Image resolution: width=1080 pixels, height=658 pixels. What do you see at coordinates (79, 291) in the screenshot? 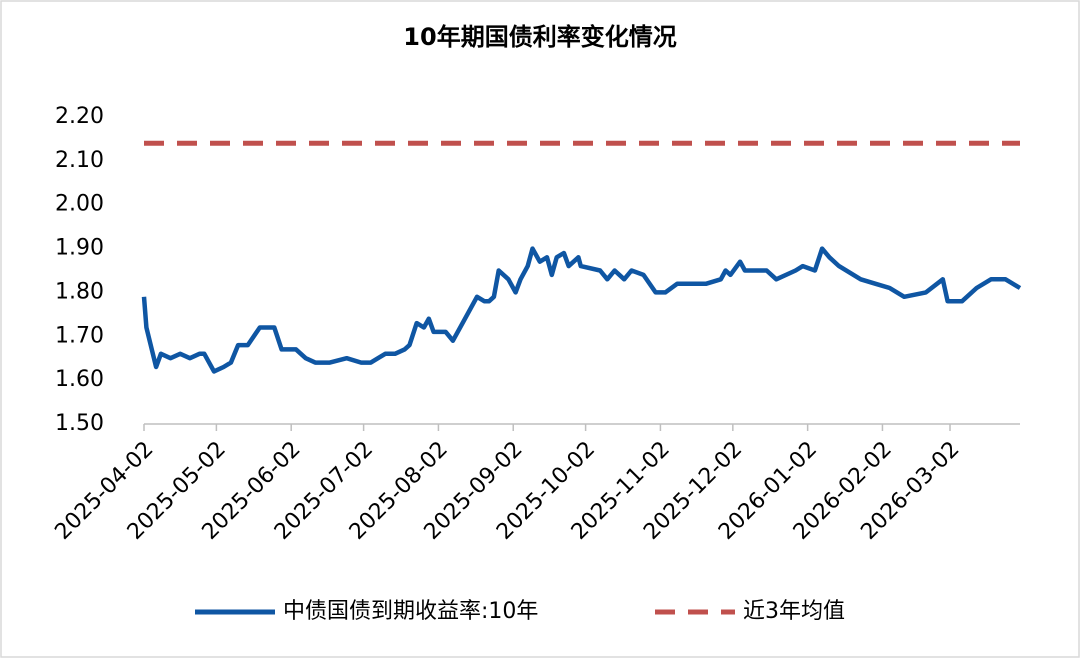
I see `y-tick-label: 1.80` at bounding box center [79, 291].